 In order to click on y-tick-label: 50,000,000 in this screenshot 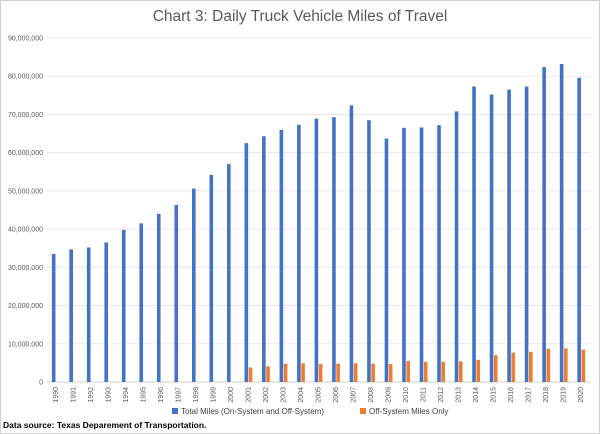, I will do `click(25, 191)`.